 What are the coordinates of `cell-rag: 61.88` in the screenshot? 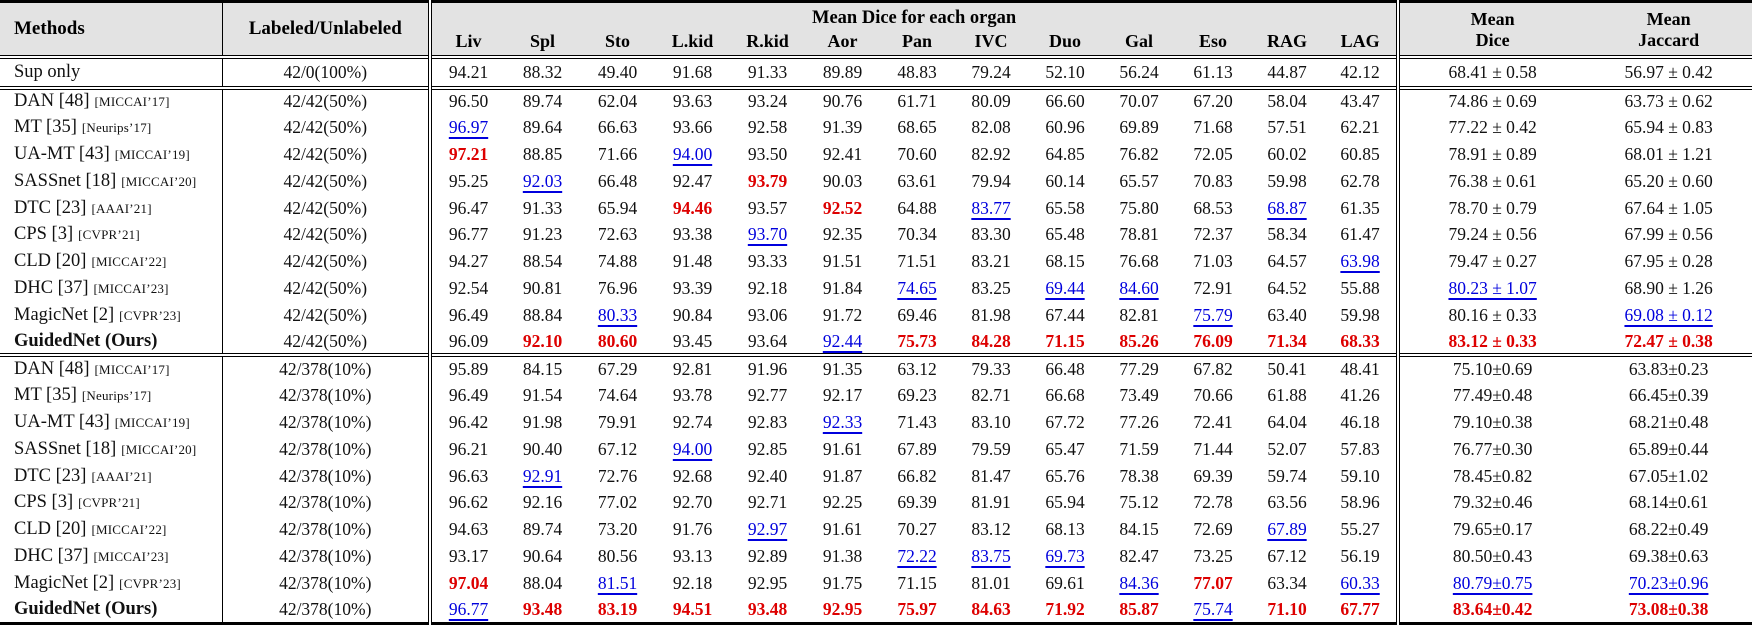 It's located at (1287, 395).